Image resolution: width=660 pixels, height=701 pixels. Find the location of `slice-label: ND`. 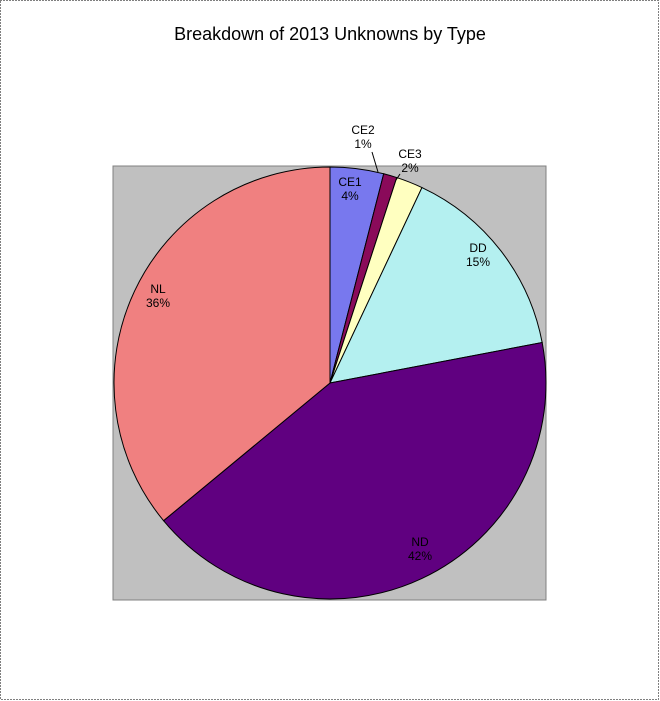

slice-label: ND is located at coordinates (420, 542).